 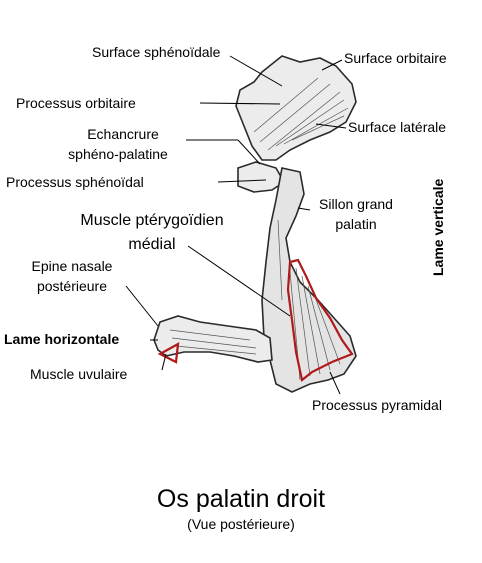 I want to click on orbital-process, so click(x=296, y=108).